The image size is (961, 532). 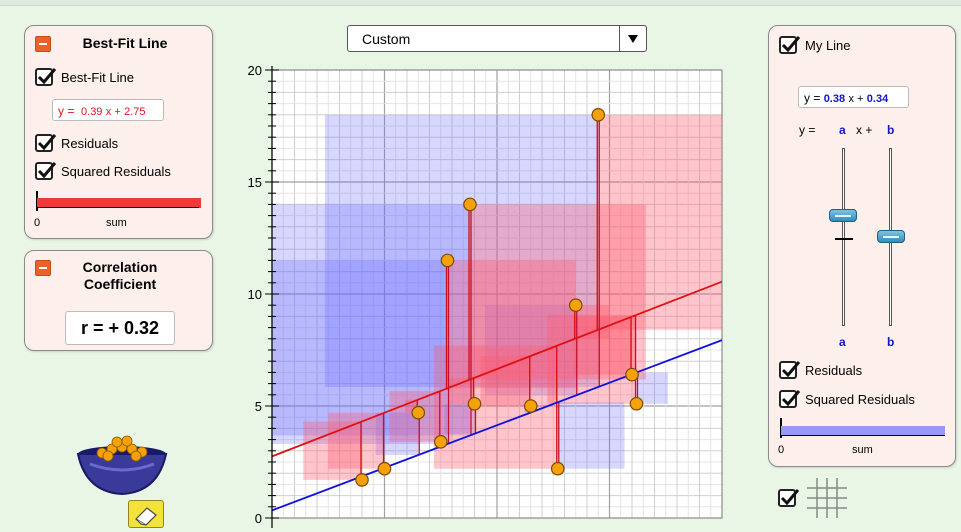 What do you see at coordinates (842, 130) in the screenshot?
I see `template-a: a` at bounding box center [842, 130].